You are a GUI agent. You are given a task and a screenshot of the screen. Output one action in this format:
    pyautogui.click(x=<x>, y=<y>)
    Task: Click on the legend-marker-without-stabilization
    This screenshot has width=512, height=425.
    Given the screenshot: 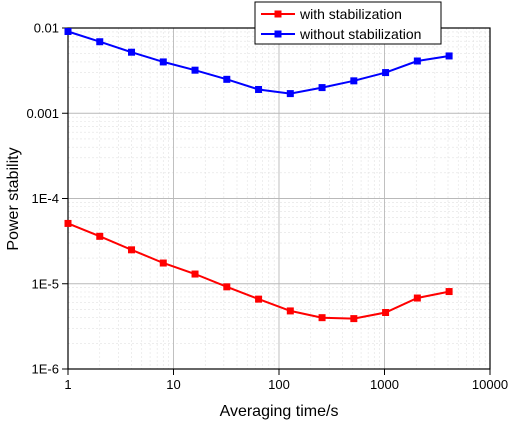 What is the action you would take?
    pyautogui.click(x=278, y=34)
    